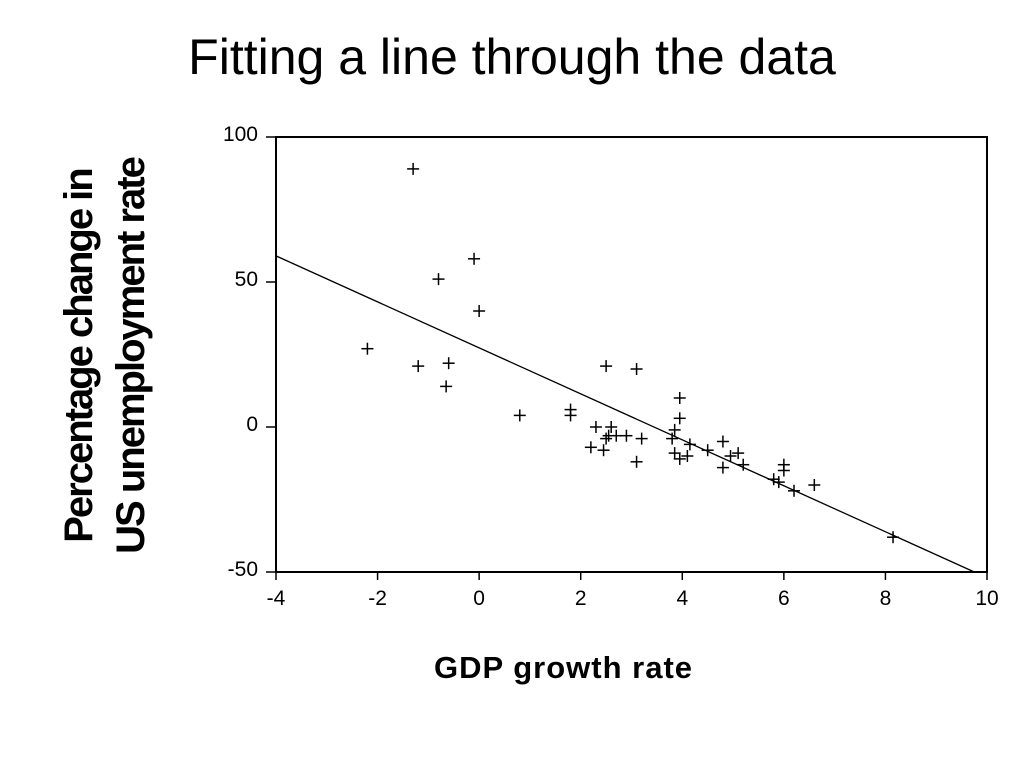 This screenshot has width=1024, height=768. What do you see at coordinates (512, 57) in the screenshot?
I see `slide-title: Fitting a line through the data` at bounding box center [512, 57].